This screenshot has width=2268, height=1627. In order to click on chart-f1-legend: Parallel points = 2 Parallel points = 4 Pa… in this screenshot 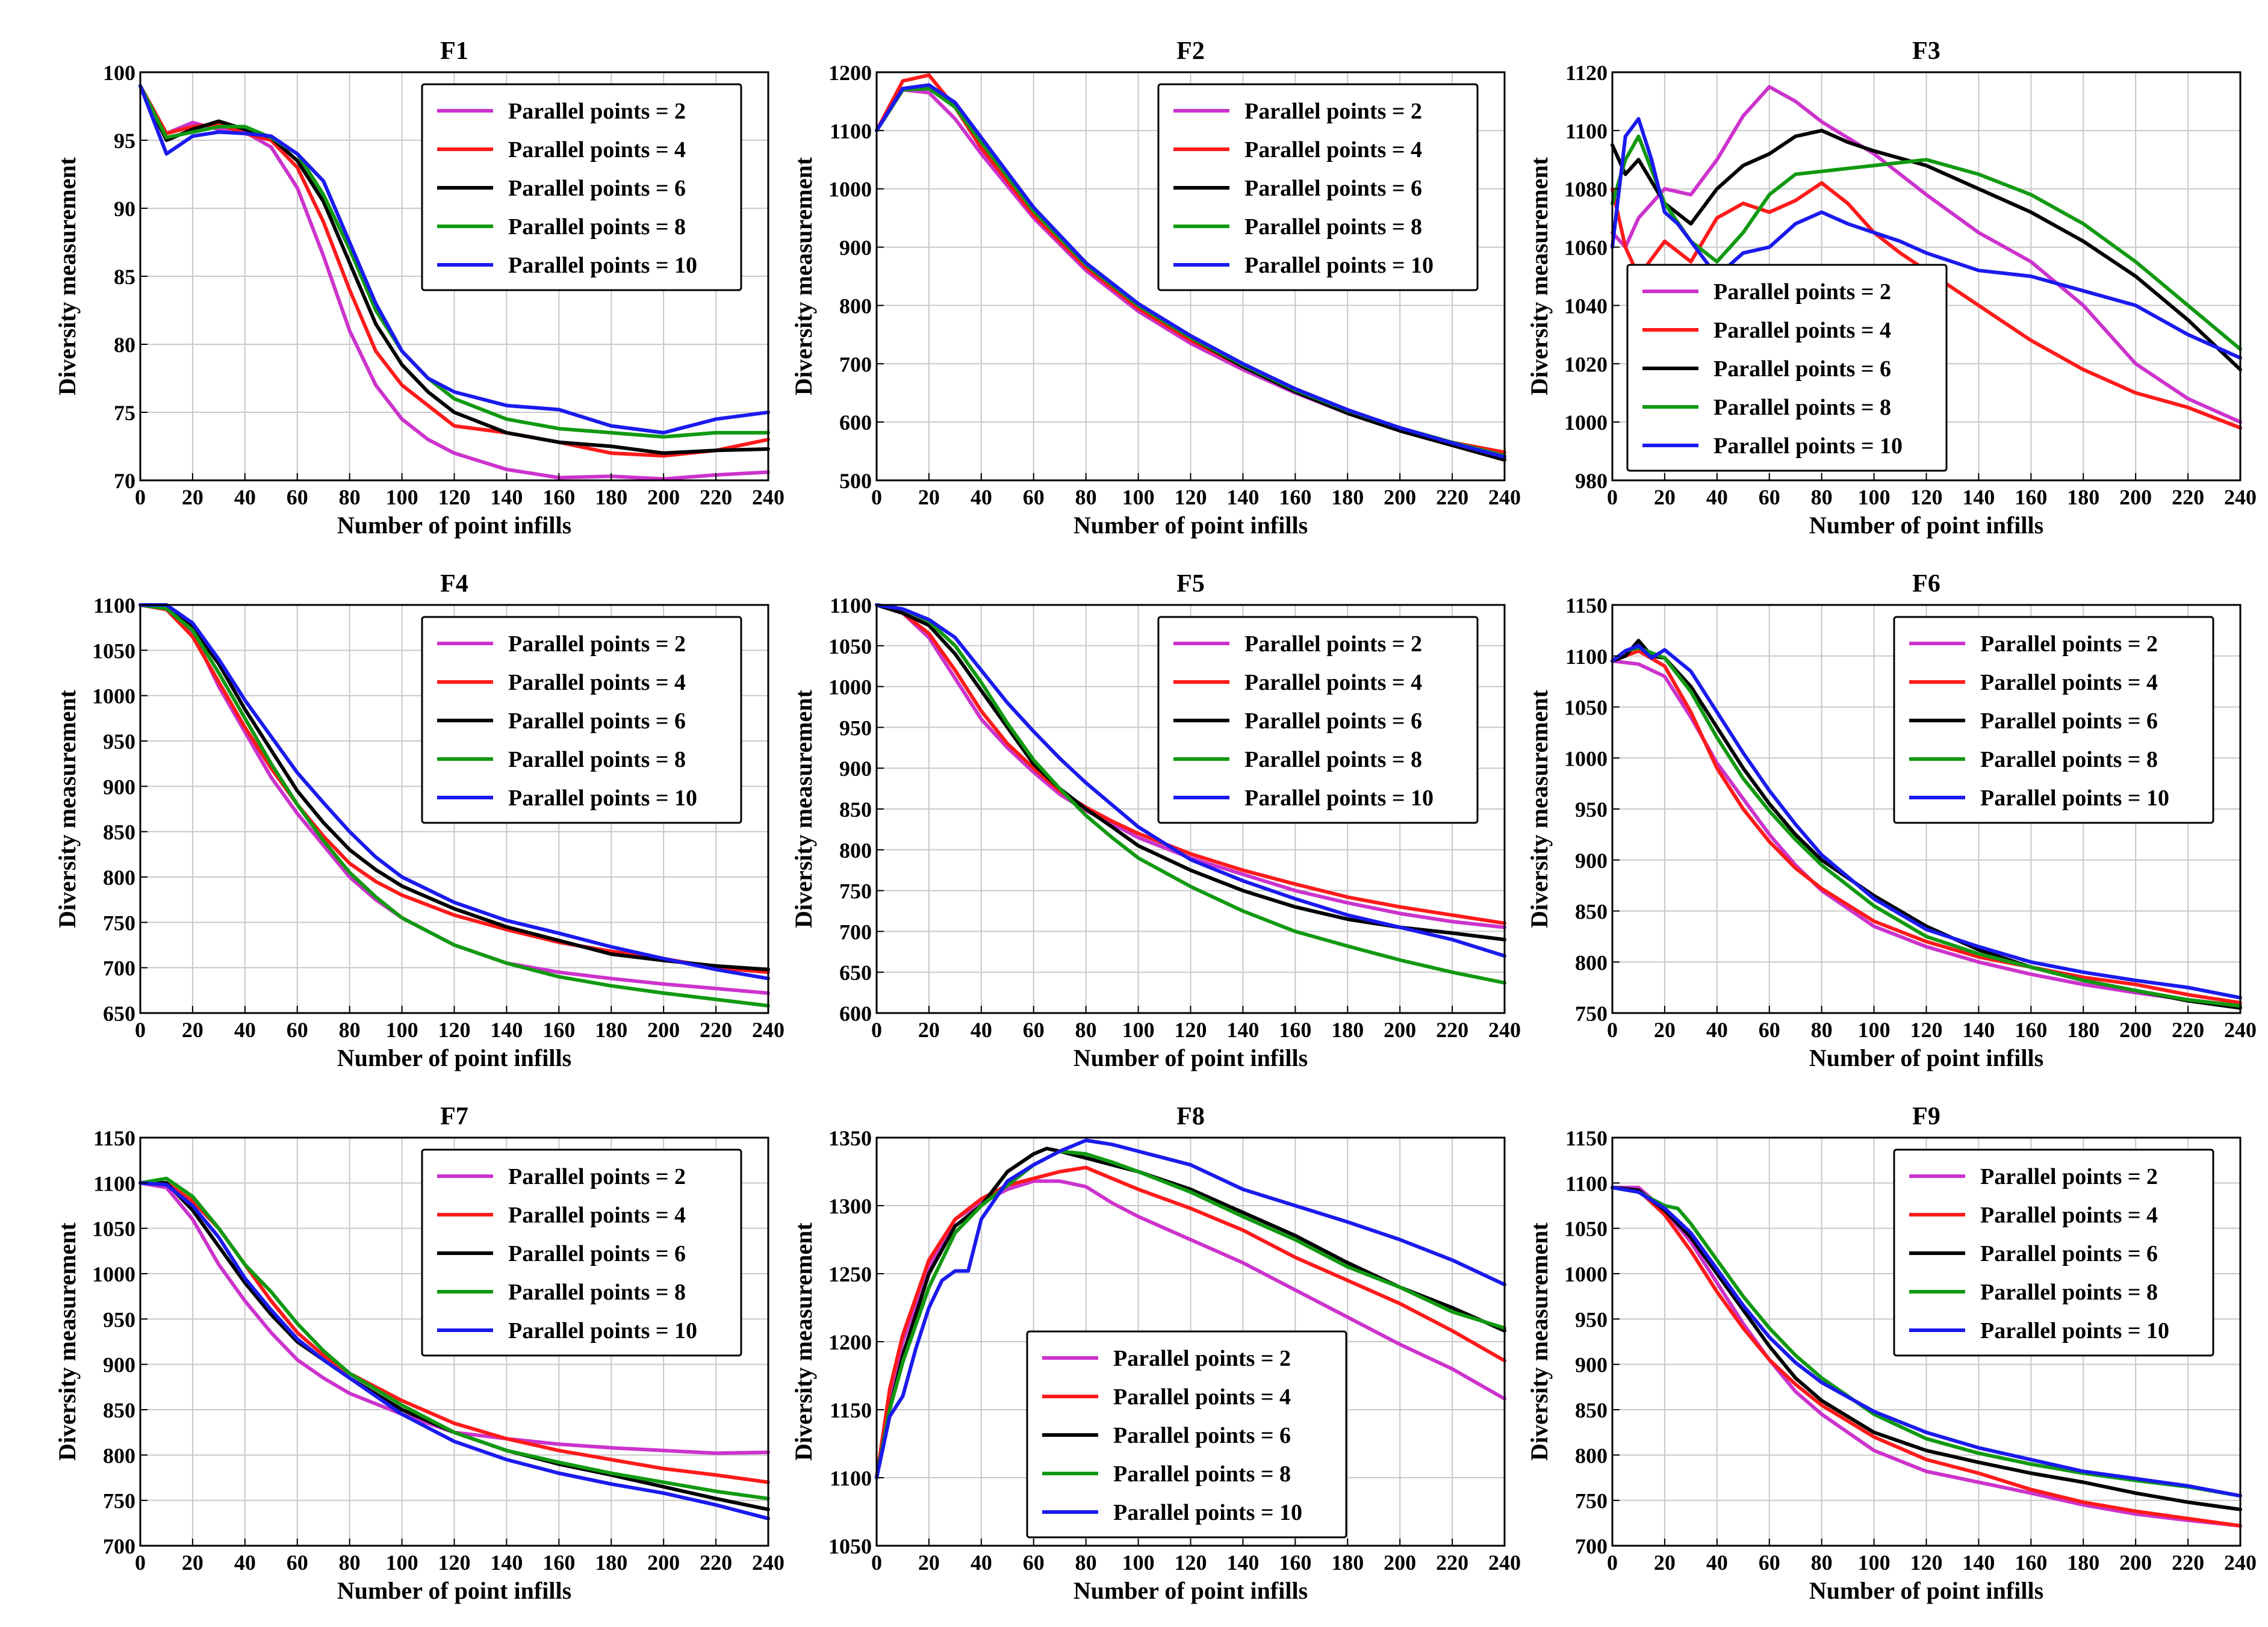, I will do `click(581, 187)`.